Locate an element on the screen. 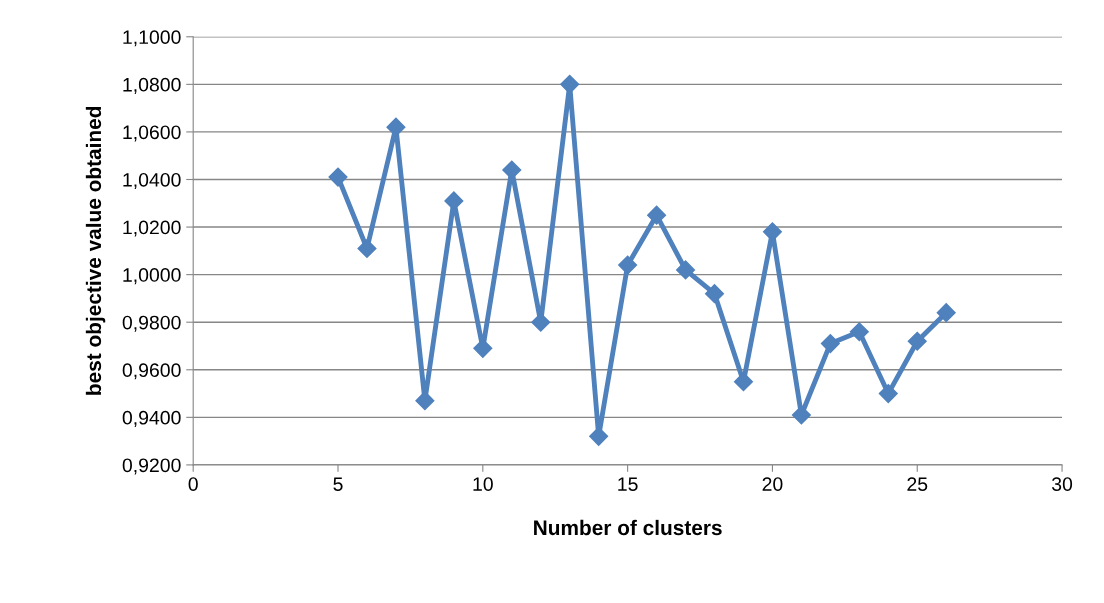 This screenshot has height=603, width=1104. x-axis-title: Number of clusters is located at coordinates (628, 527).